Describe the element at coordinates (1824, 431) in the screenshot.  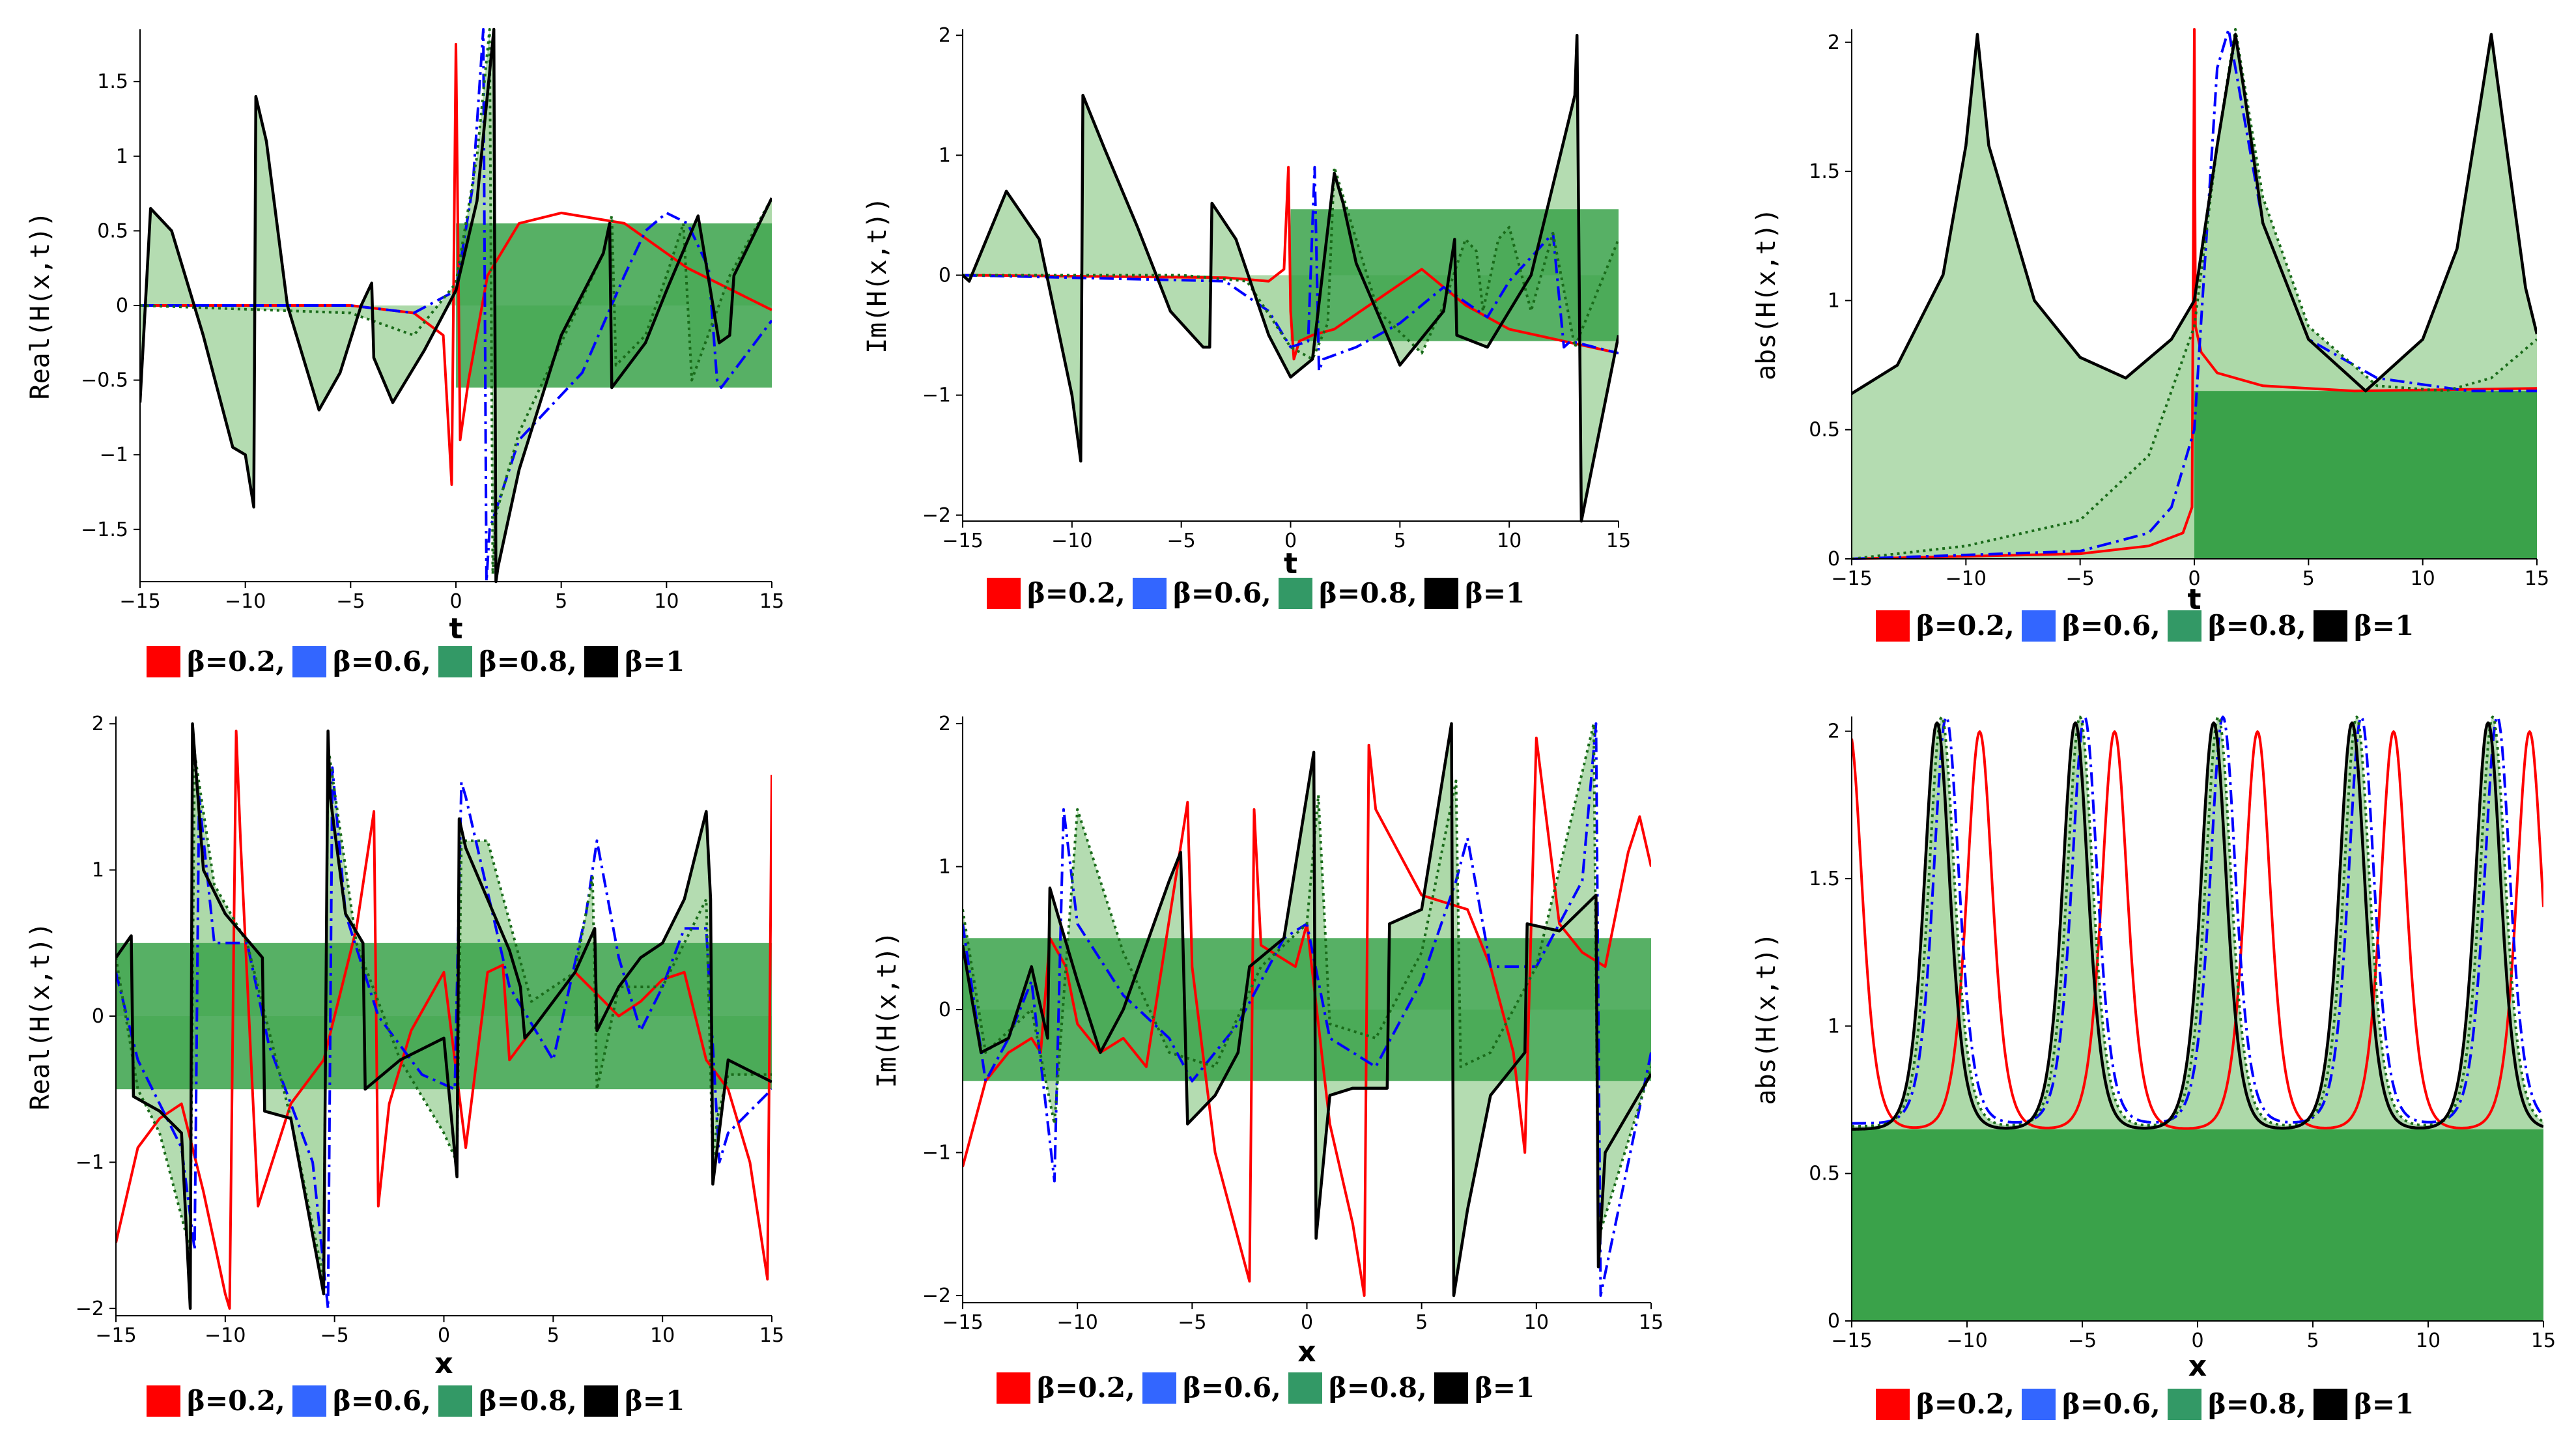
I see `y-tick-label: 0.5` at that location.